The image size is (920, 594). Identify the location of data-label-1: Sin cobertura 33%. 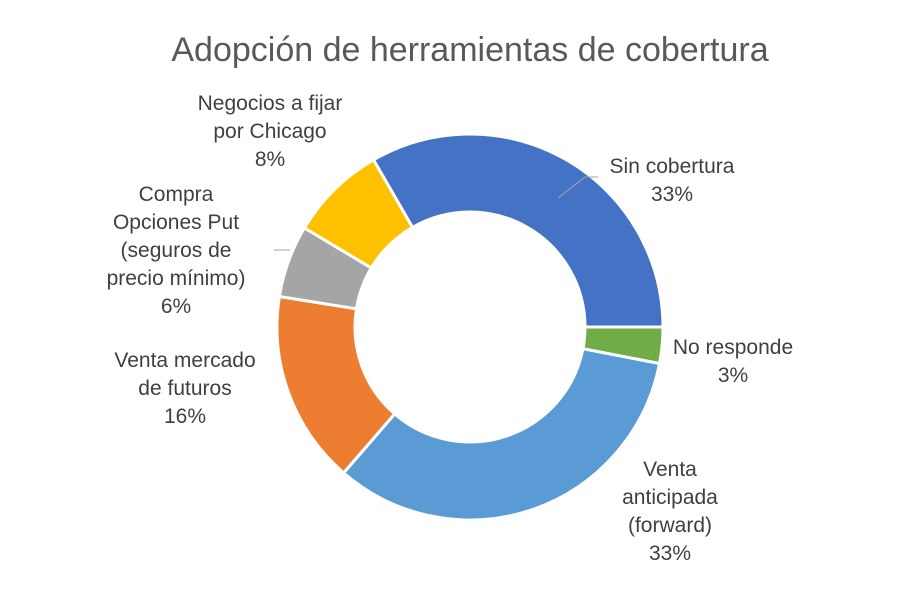
(672, 180).